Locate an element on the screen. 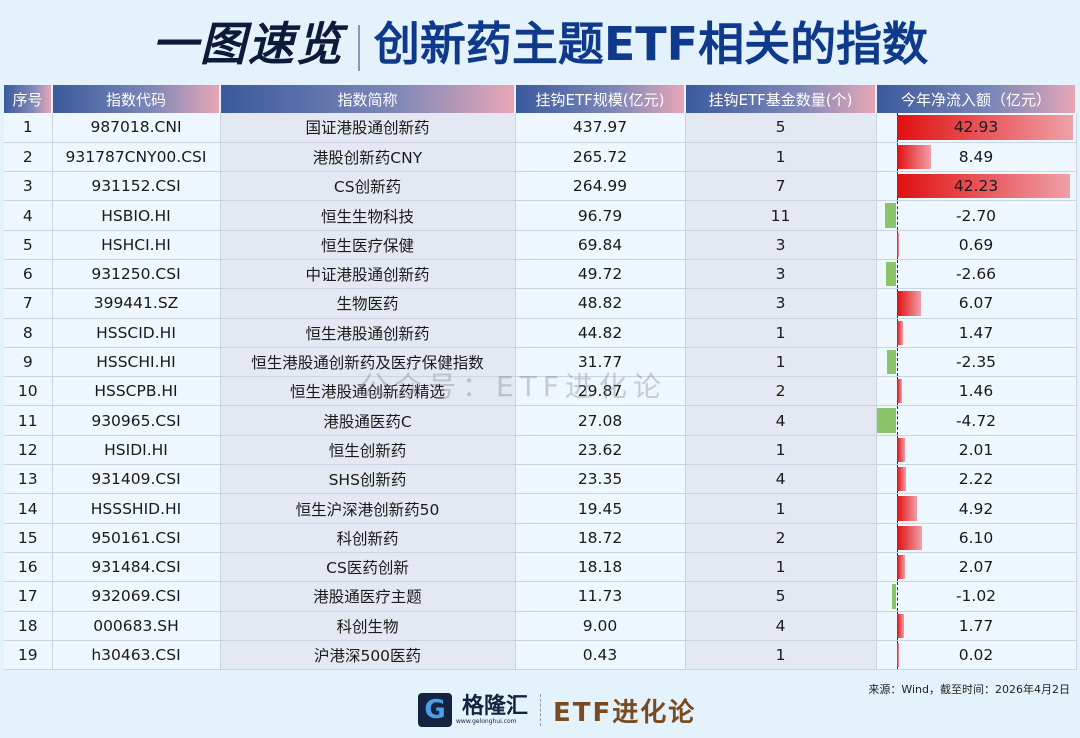 The width and height of the screenshot is (1080, 738). index-name: 恒生港股通创新药精选 is located at coordinates (368, 391).